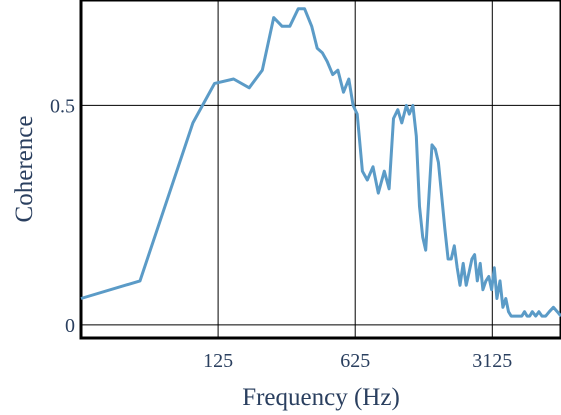  Describe the element at coordinates (24, 169) in the screenshot. I see `y-axis-title: Coherence` at that location.